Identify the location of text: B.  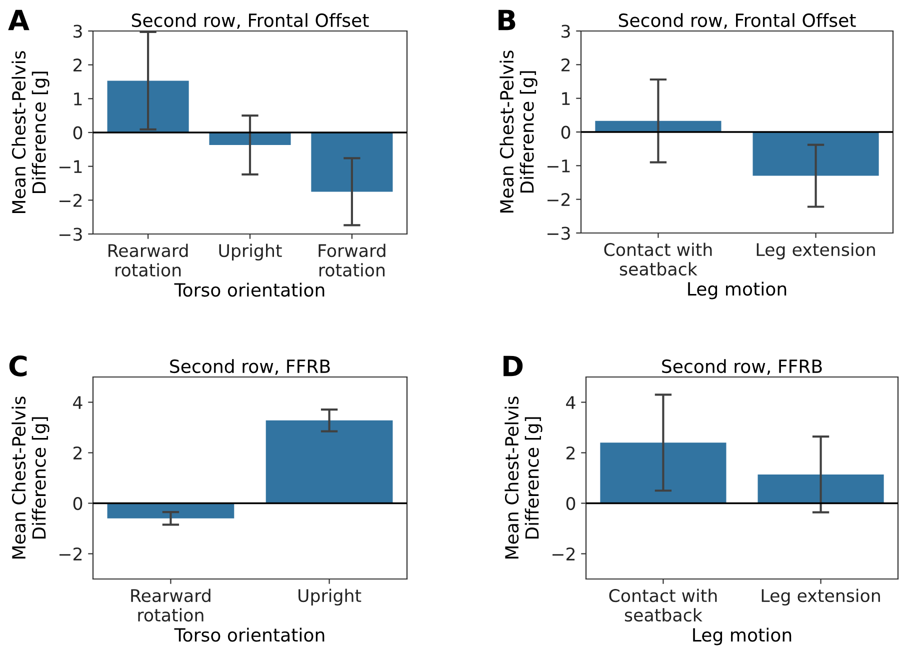
(507, 20).